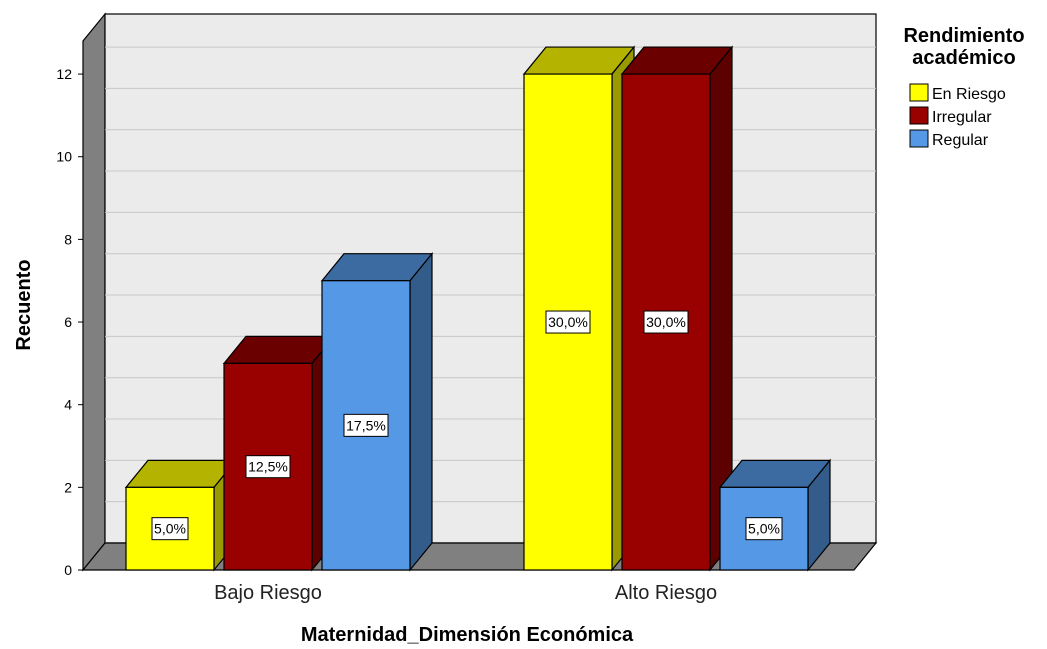 Image resolution: width=1047 pixels, height=649 pixels. I want to click on x-axis-ticks: Bajo Riesgo Alto Riesgo, so click(465, 593).